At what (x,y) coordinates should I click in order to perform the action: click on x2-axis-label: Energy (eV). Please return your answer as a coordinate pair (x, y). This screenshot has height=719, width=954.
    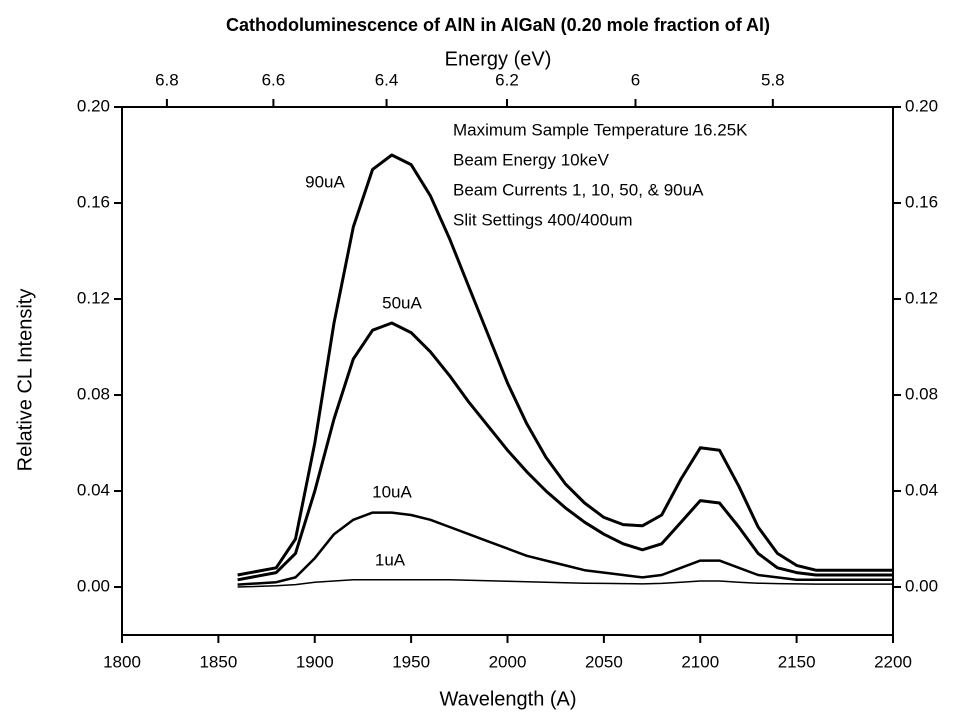
    Looking at the image, I should click on (498, 59).